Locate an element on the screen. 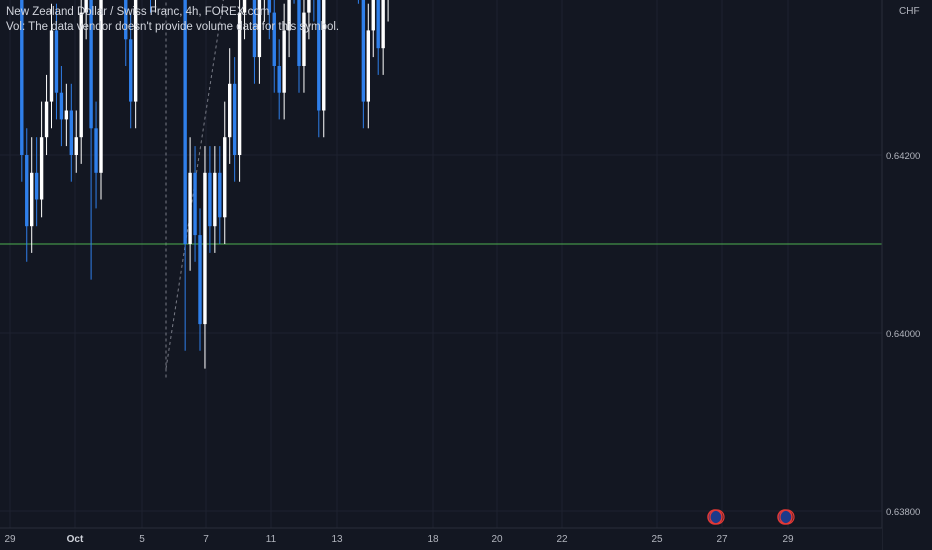 This screenshot has height=550, width=932. time-axis-bg is located at coordinates (441, 539).